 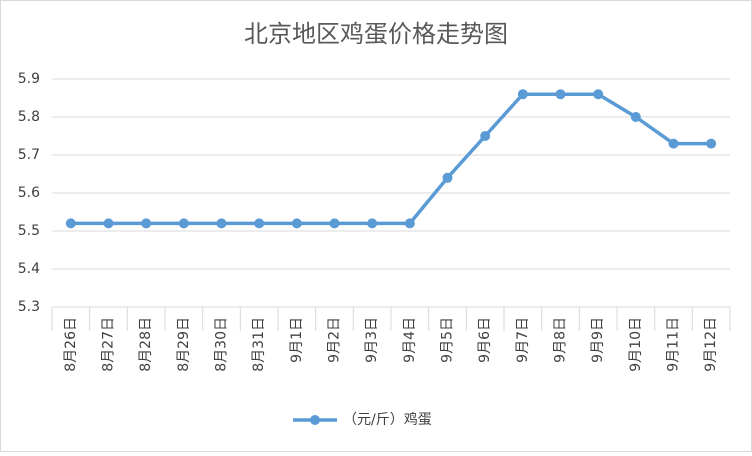 I want to click on x-tick-label: 9月7日, so click(x=523, y=340).